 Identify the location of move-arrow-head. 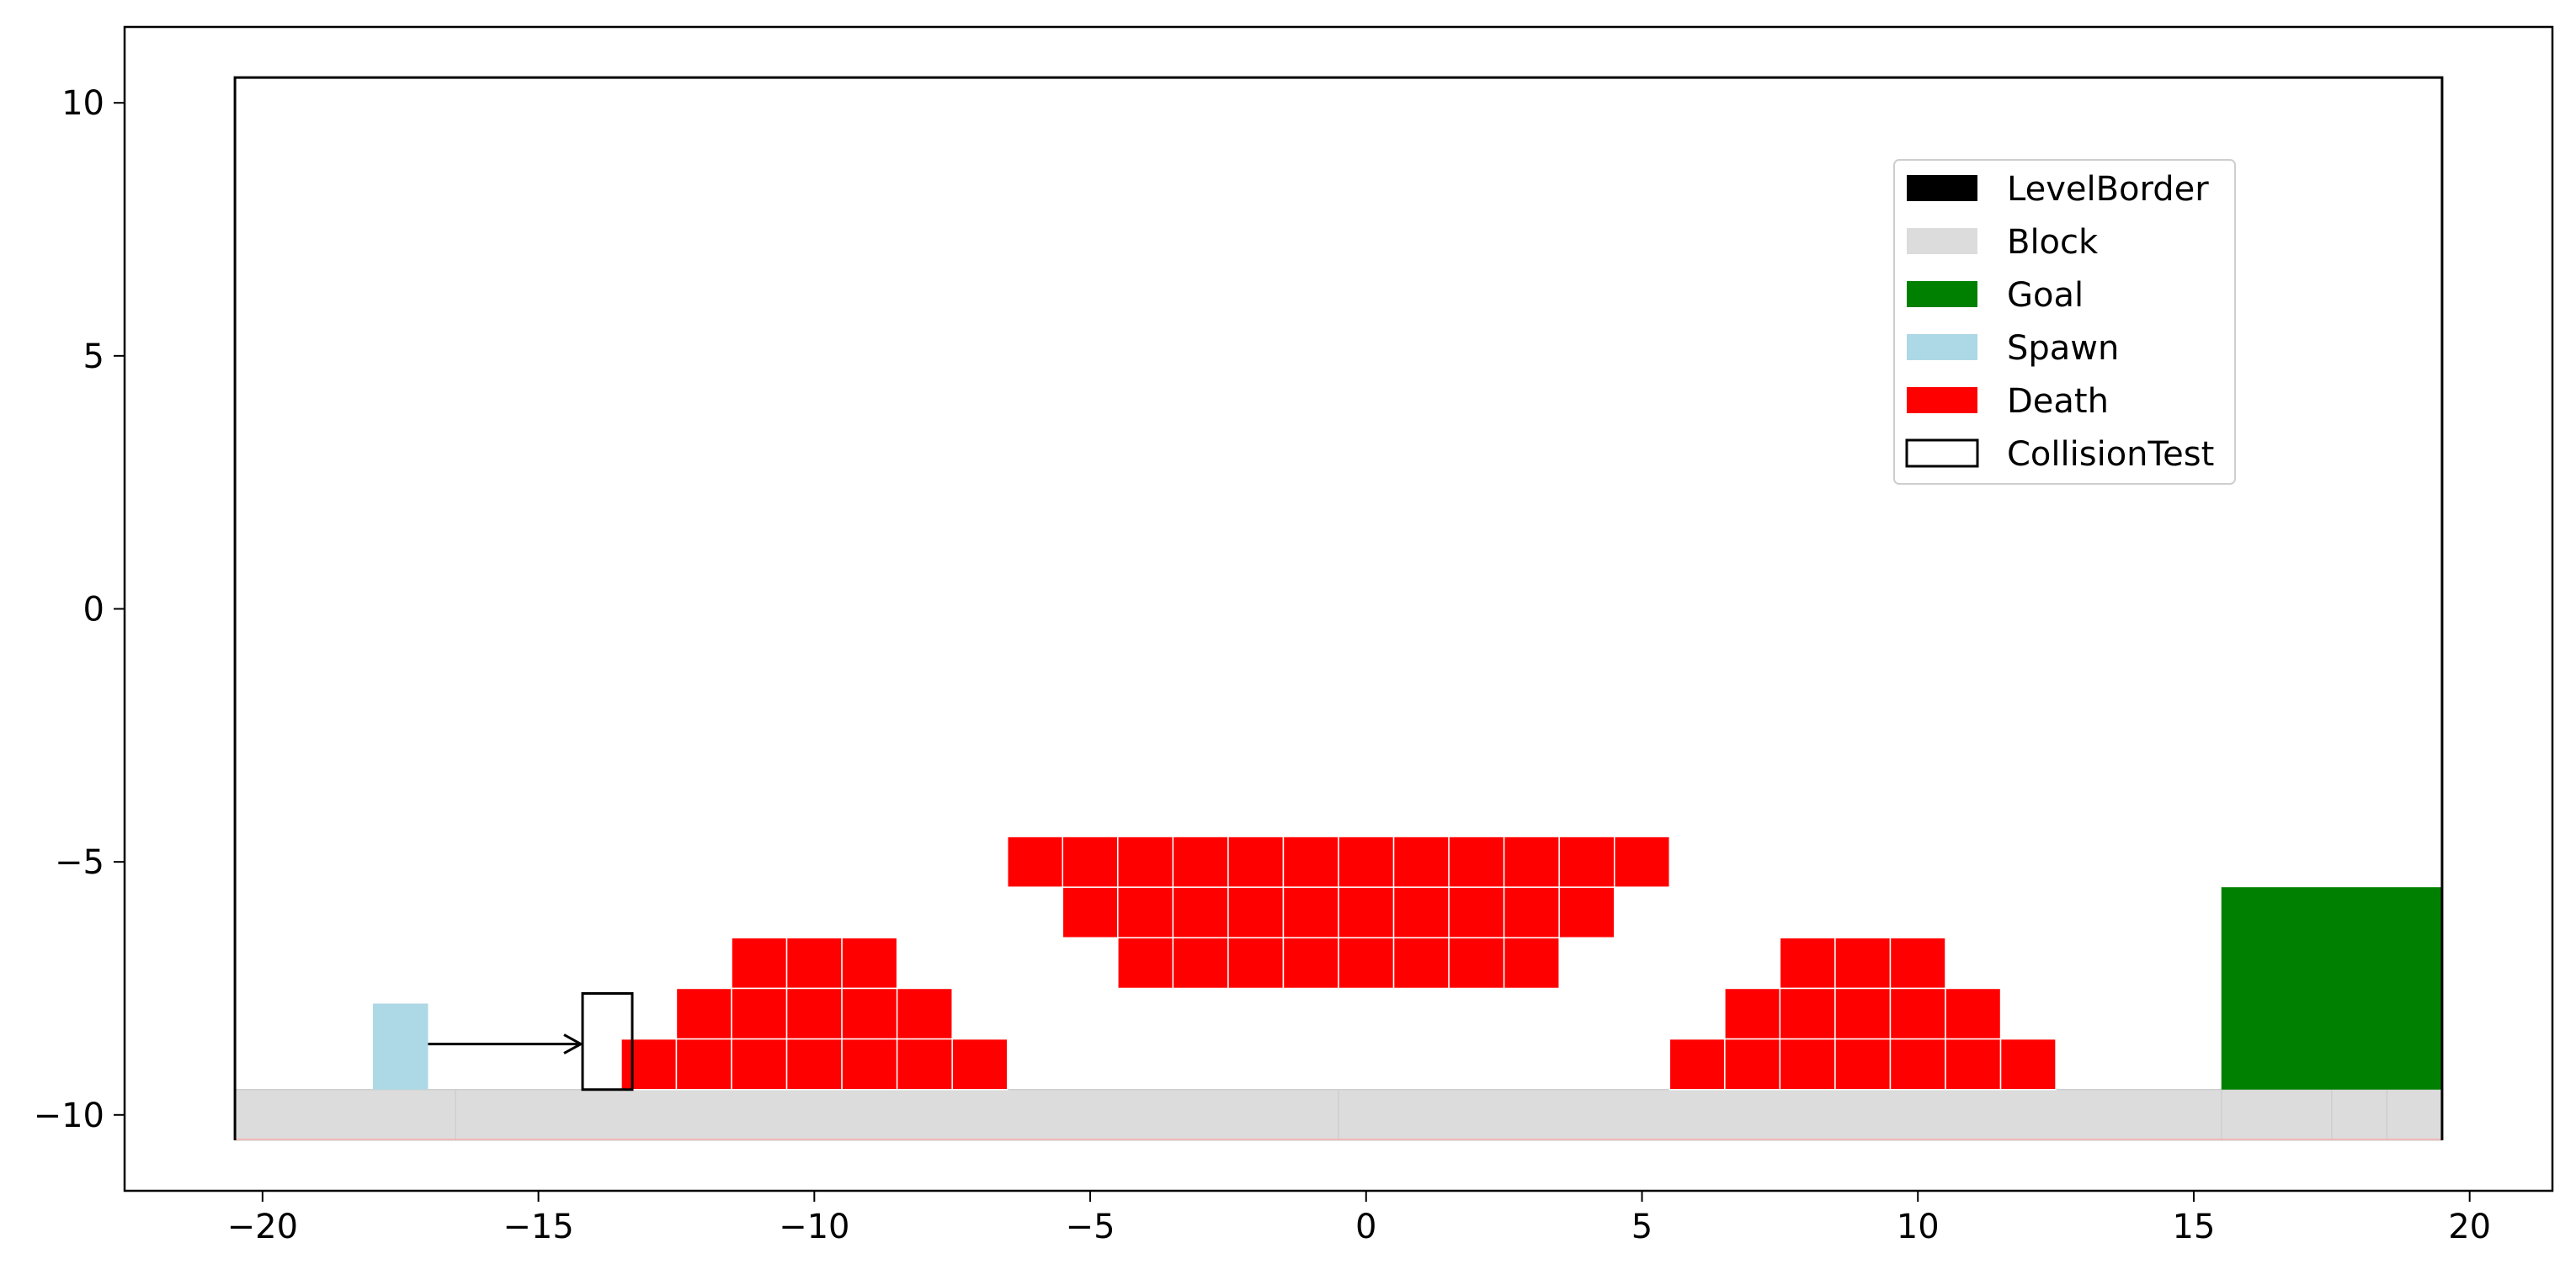
(574, 1043).